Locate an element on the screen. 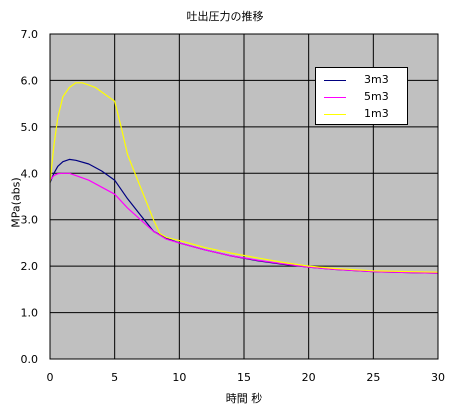 The height and width of the screenshot is (406, 450). y-tick-labels: 0.0 1.0 2.0 3.0 4.0 5.0 6.0 7.0 is located at coordinates (30, 197).